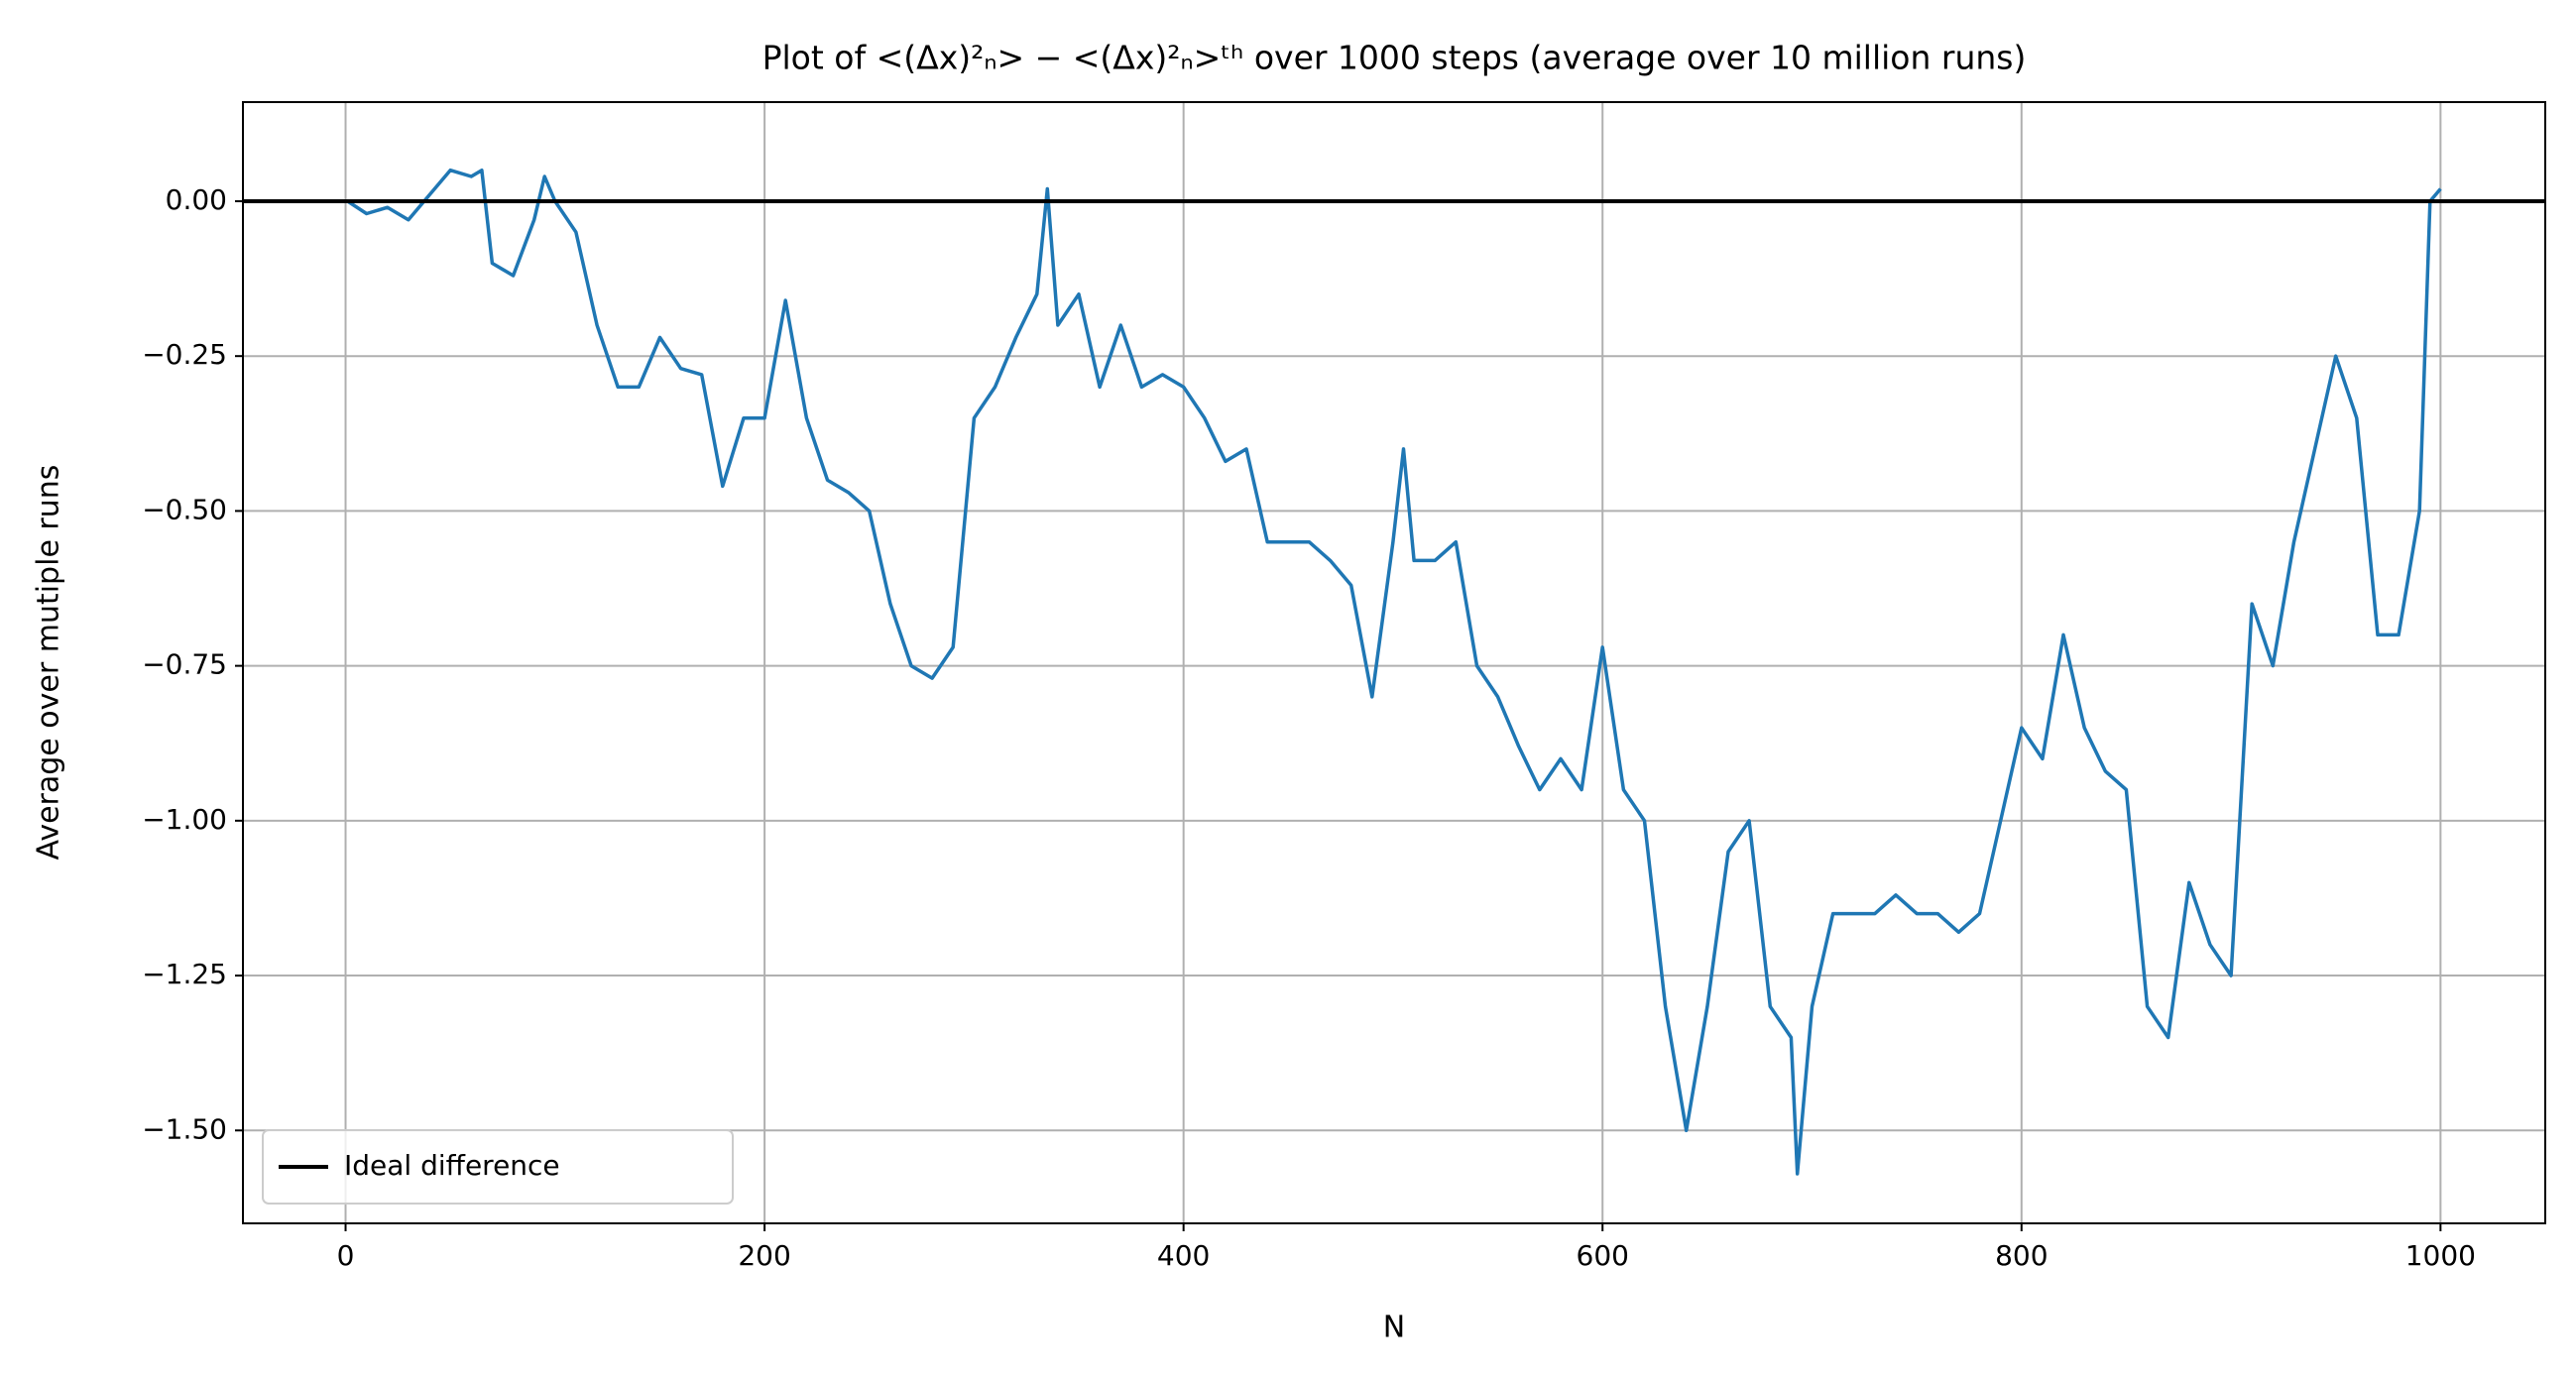  I want to click on y-tick-label: −0.50, so click(185, 509).